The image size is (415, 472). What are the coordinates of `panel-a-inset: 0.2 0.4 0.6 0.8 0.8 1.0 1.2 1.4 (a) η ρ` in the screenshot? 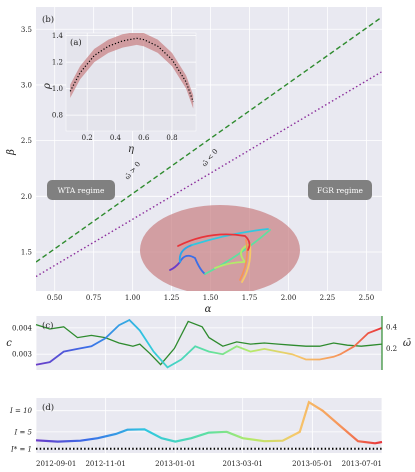 It's located at (119, 93).